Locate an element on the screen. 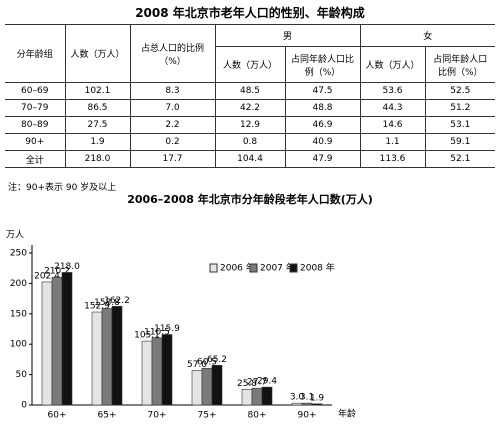 The image size is (500, 425). table-cell: 48.5 is located at coordinates (249, 91).